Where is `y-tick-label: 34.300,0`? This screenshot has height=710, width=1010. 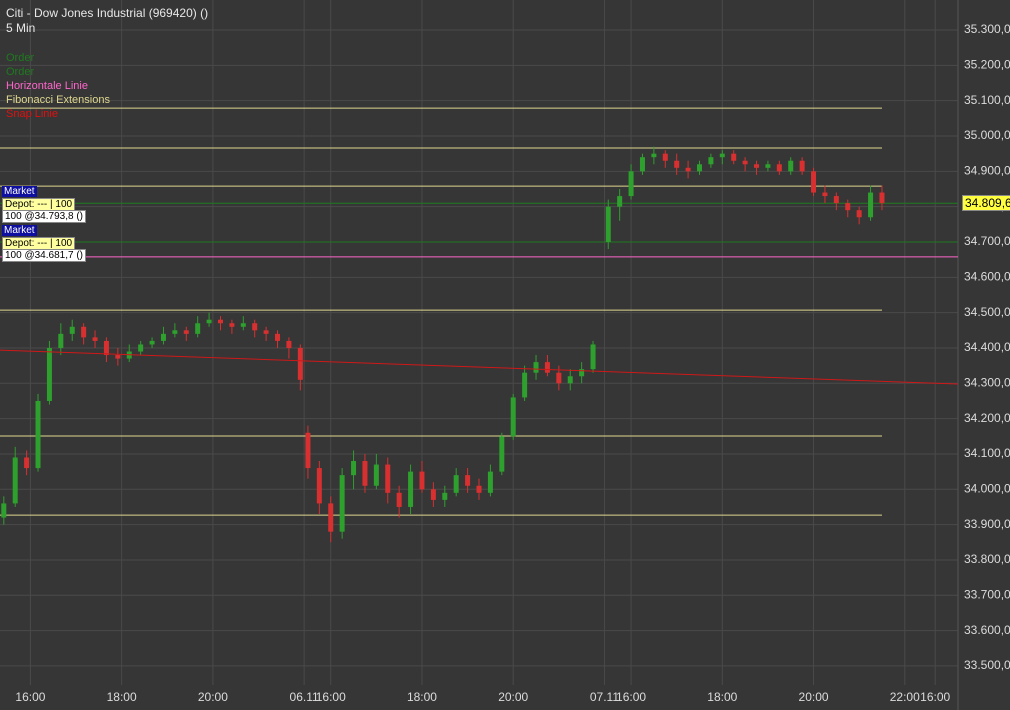
y-tick-label: 34.300,0 is located at coordinates (987, 382).